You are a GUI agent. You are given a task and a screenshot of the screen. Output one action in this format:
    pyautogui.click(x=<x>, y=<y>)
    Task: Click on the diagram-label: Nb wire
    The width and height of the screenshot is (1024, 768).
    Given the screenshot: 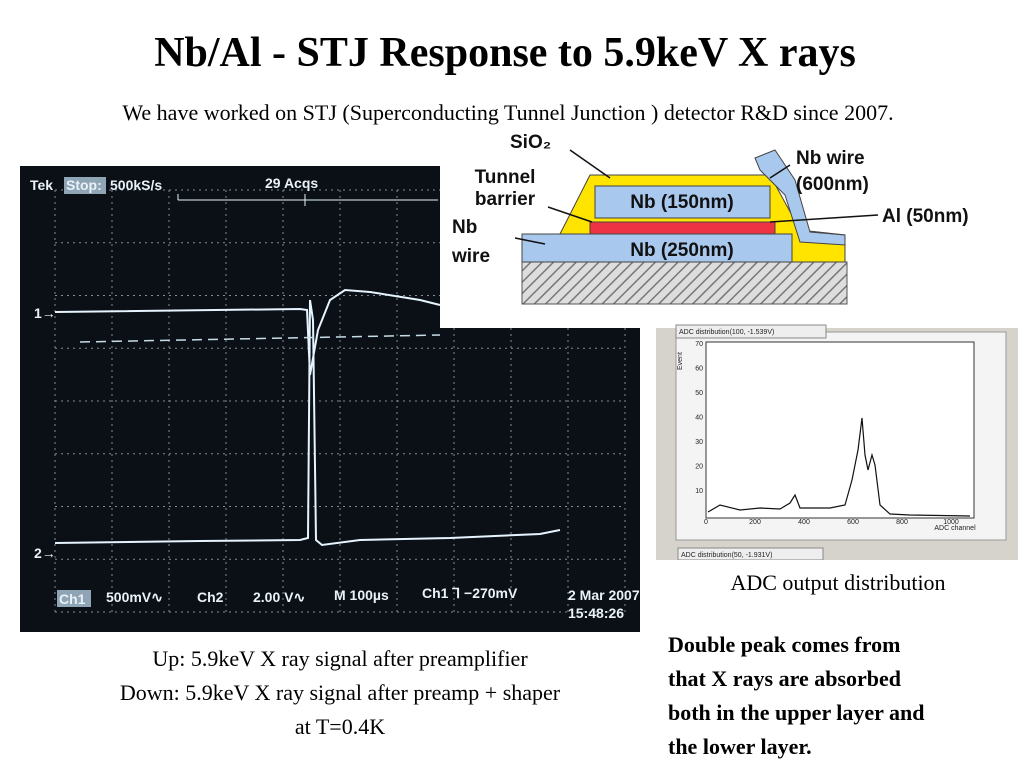 What is the action you would take?
    pyautogui.click(x=830, y=158)
    